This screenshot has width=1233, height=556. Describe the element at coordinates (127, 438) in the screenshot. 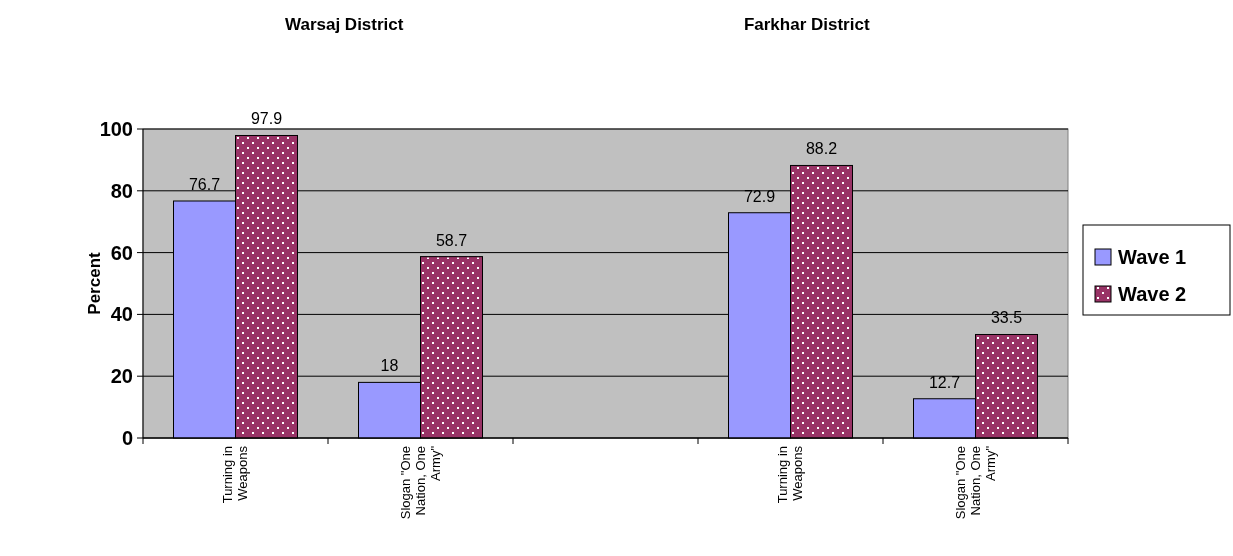

I see `y-tick-label: 0` at that location.